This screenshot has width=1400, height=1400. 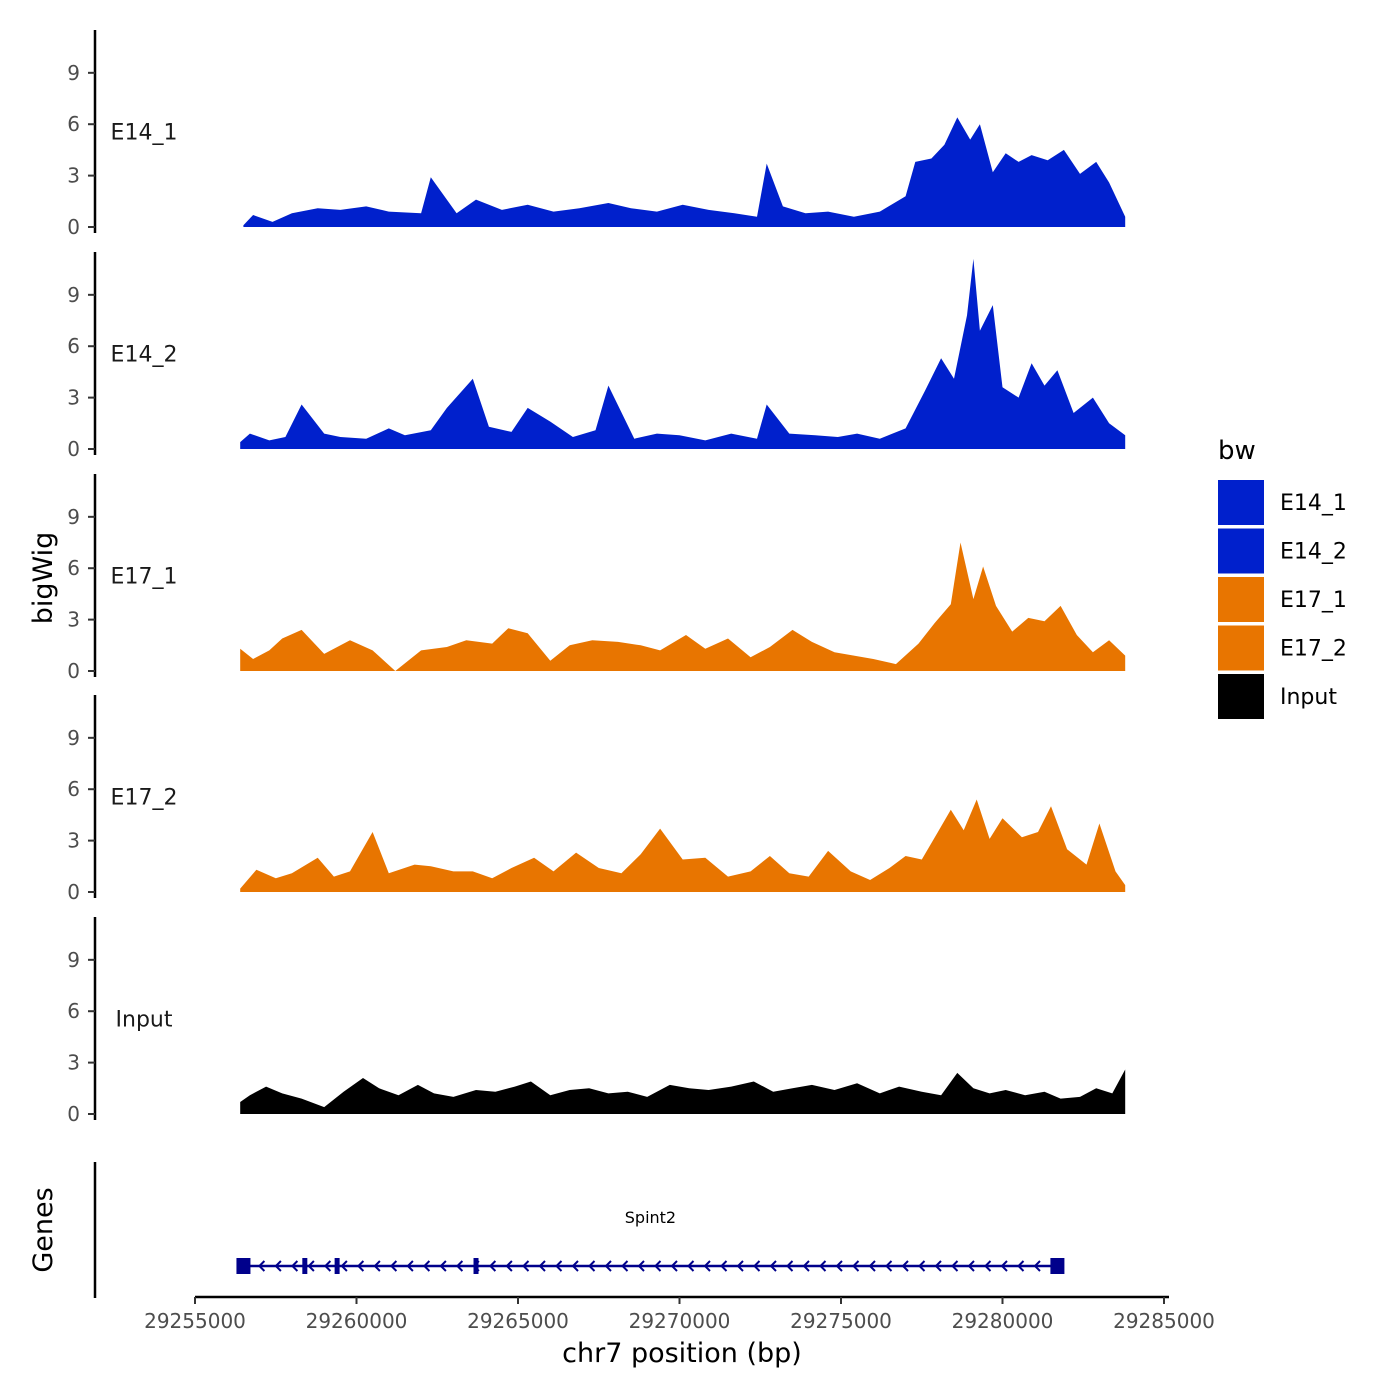 I want to click on track-label: E14_1, so click(x=144, y=133).